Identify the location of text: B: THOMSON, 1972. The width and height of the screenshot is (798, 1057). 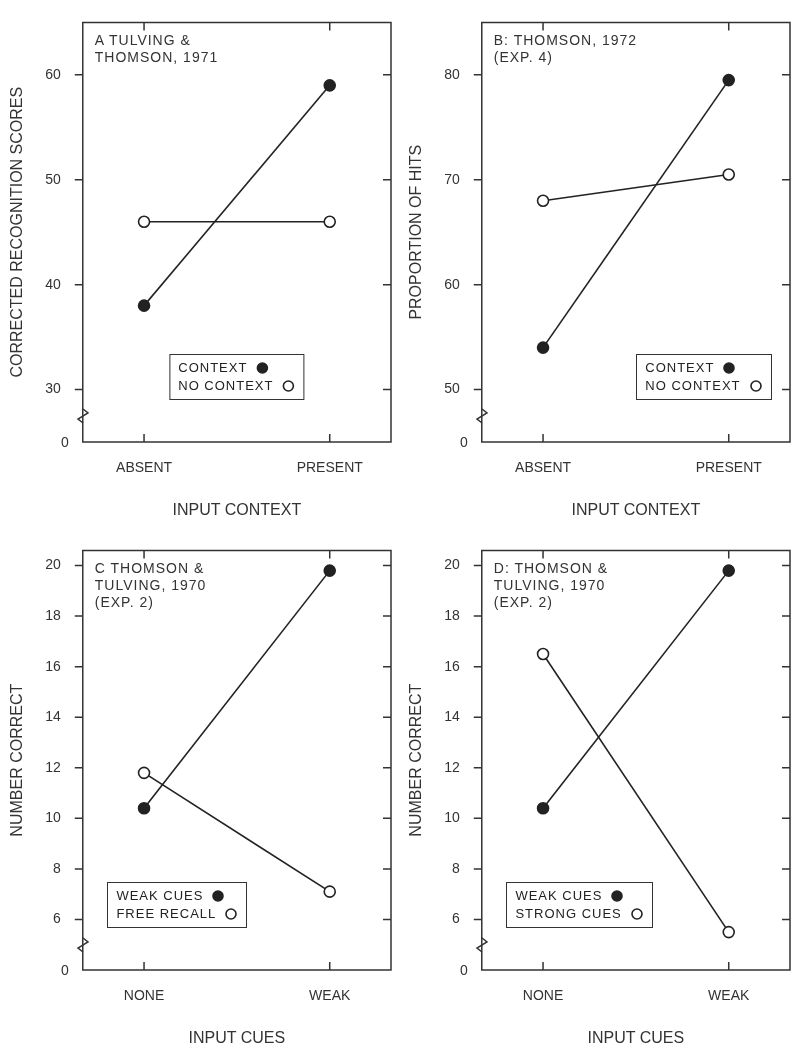
(565, 41).